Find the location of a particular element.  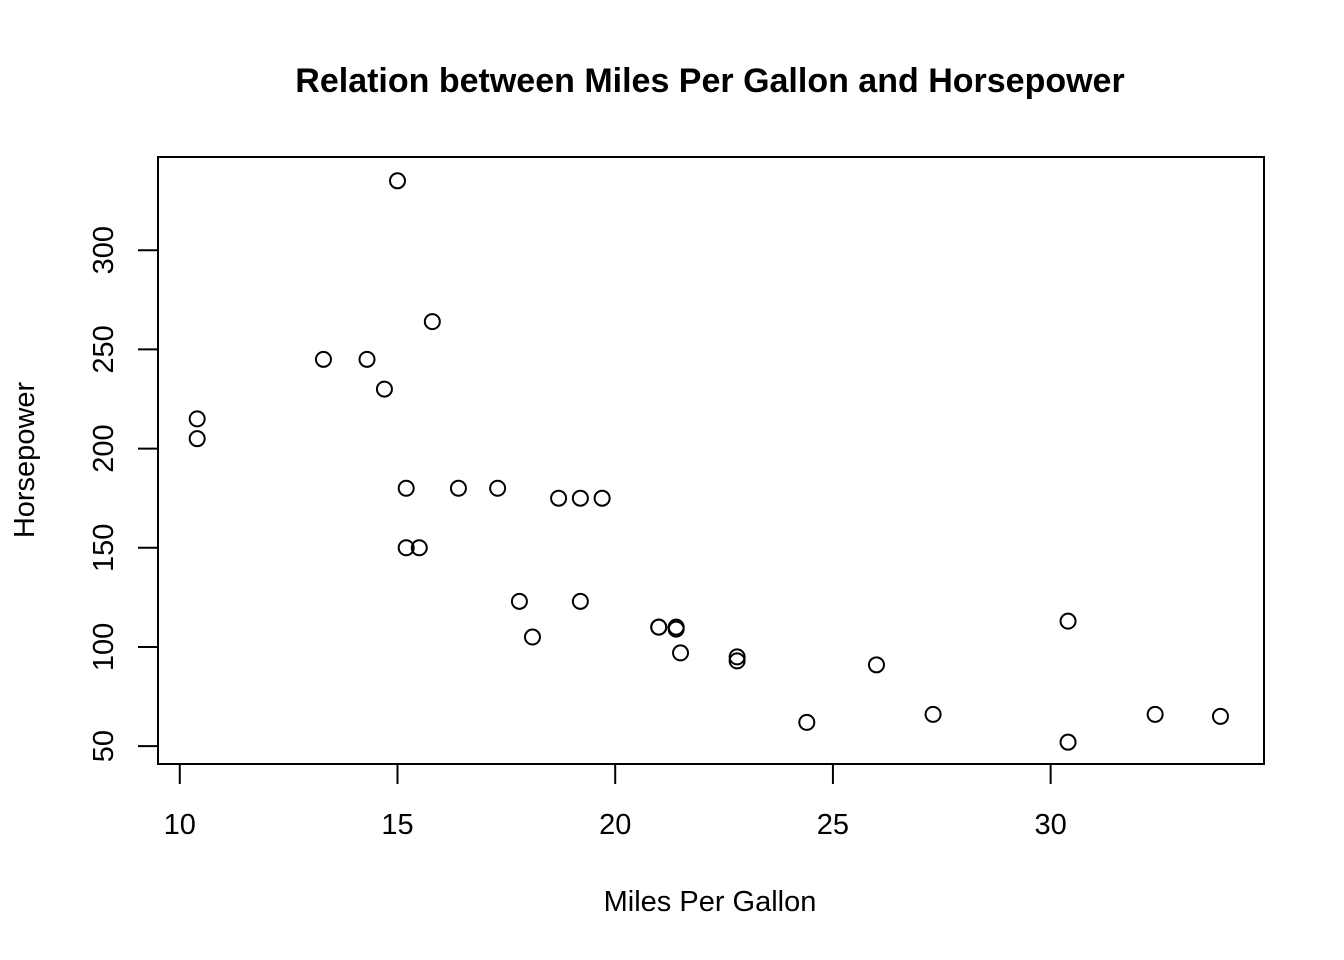

y-tick-label: 200 is located at coordinates (104, 448).